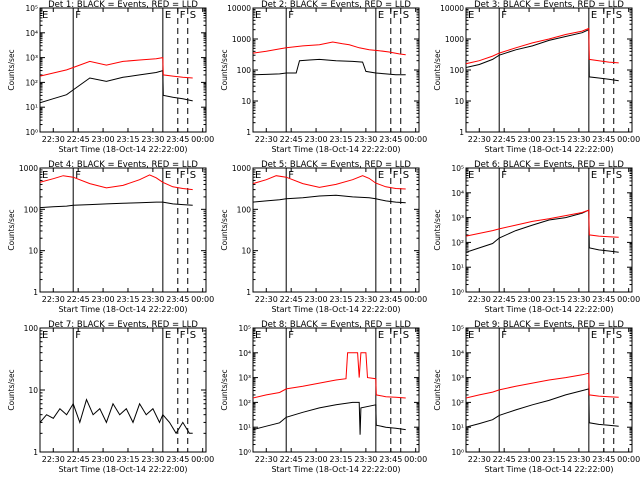 Image resolution: width=640 pixels, height=480 pixels. What do you see at coordinates (123, 165) in the screenshot?
I see `plot-title: Det 4: BLACK = Events, RED = LLD` at bounding box center [123, 165].